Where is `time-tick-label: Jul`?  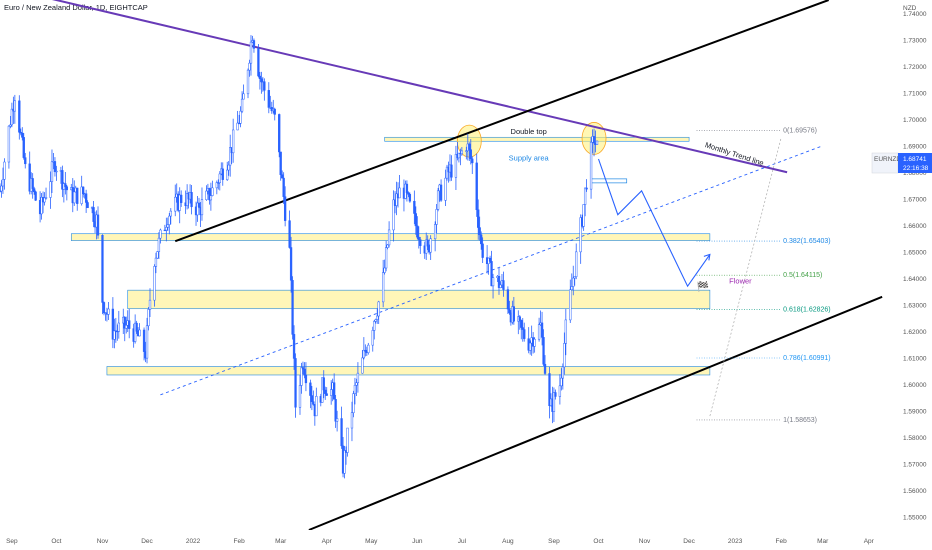
time-tick-label: Jul is located at coordinates (462, 541).